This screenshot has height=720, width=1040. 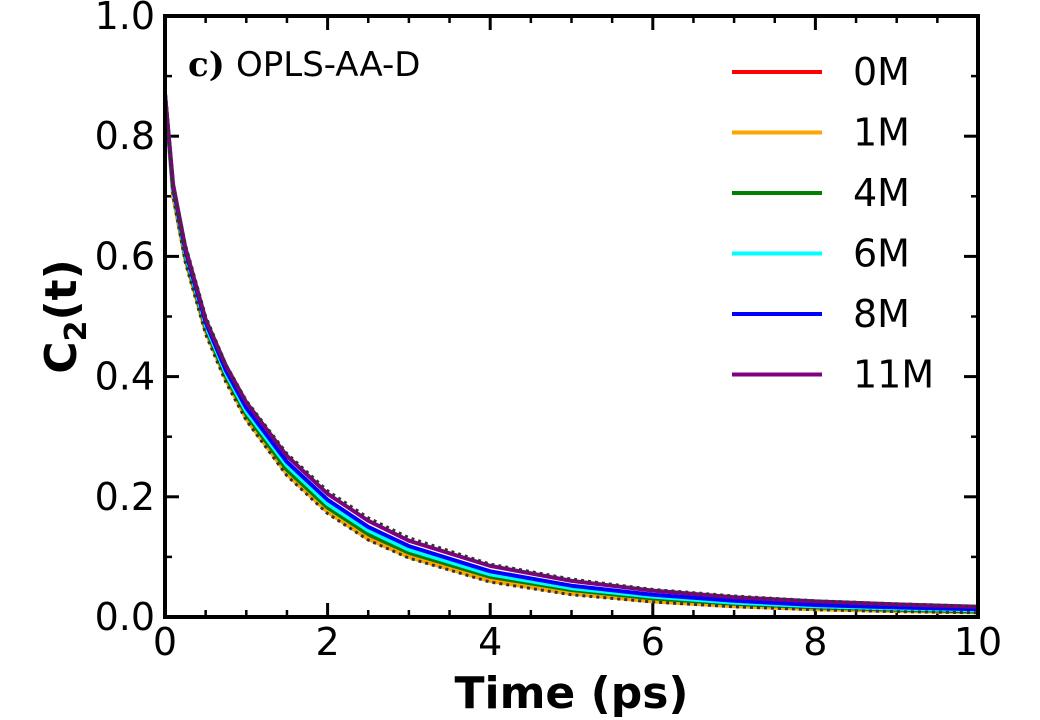 What do you see at coordinates (571, 693) in the screenshot?
I see `x-axis-title: Time (ps)` at bounding box center [571, 693].